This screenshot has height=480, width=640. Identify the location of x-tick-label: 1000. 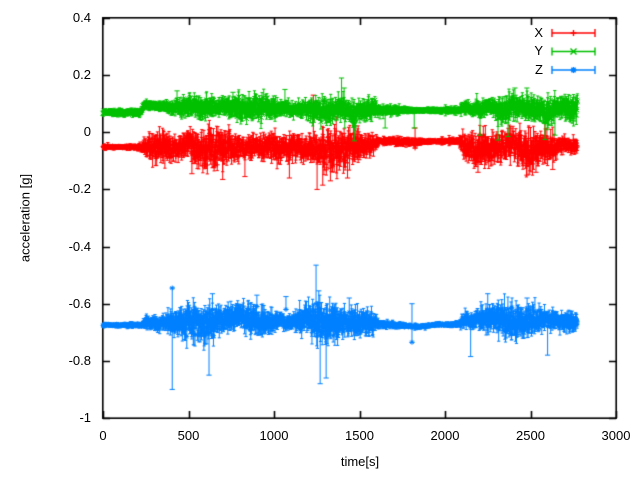
(274, 435).